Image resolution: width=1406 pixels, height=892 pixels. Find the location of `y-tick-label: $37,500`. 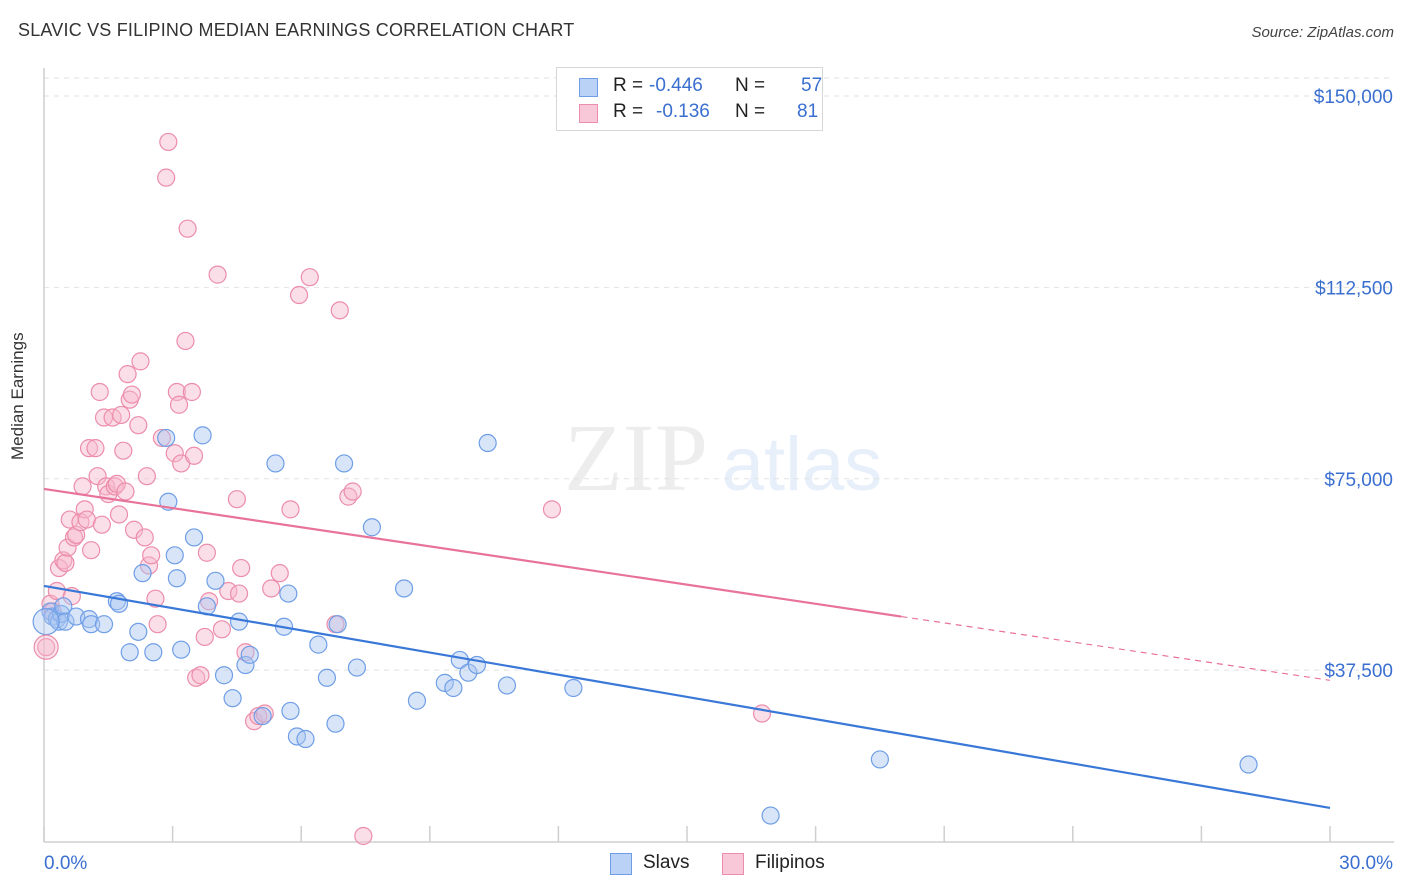

y-tick-label: $37,500 is located at coordinates (1358, 671).